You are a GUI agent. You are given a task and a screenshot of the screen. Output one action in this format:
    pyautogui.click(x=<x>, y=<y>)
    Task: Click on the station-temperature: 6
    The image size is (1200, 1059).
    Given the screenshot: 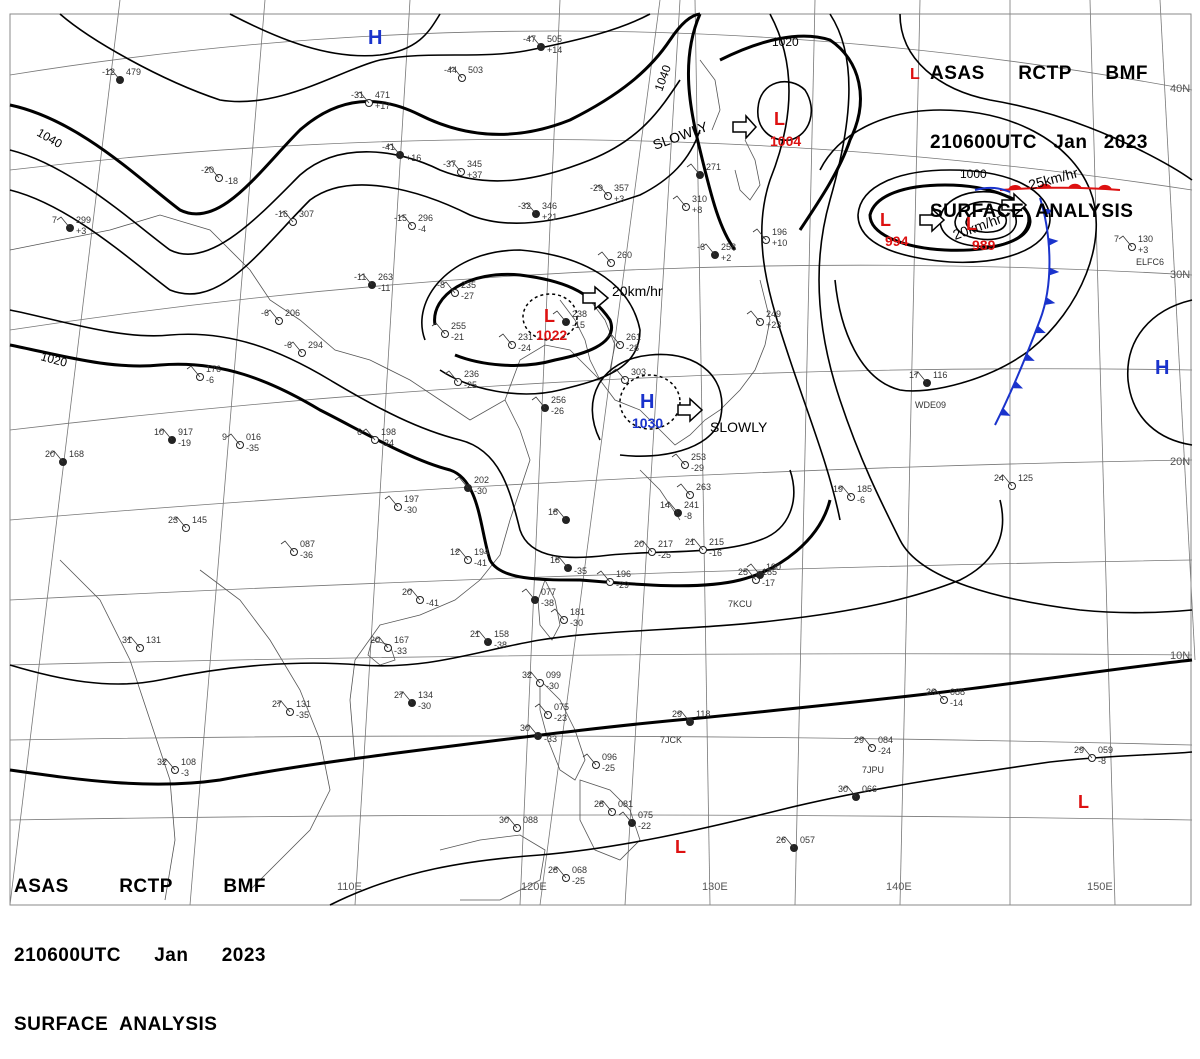 What is the action you would take?
    pyautogui.click(x=359, y=432)
    